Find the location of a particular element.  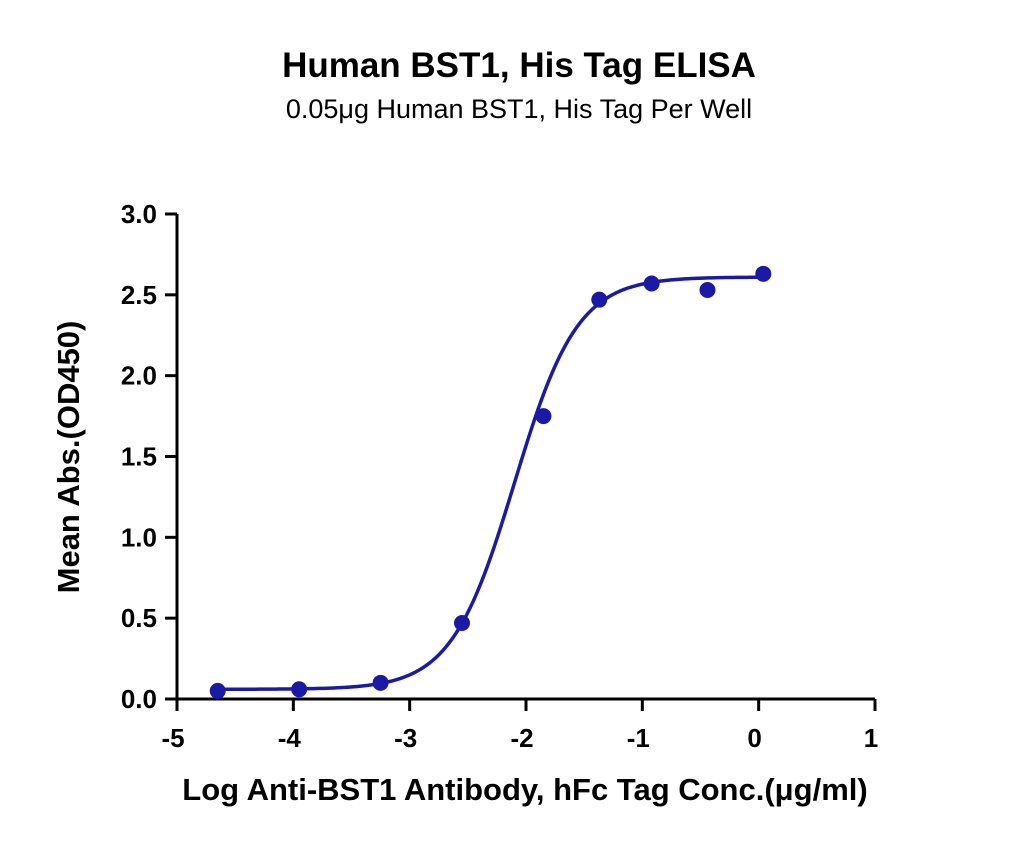

x-tick-label: -3 is located at coordinates (405, 738).